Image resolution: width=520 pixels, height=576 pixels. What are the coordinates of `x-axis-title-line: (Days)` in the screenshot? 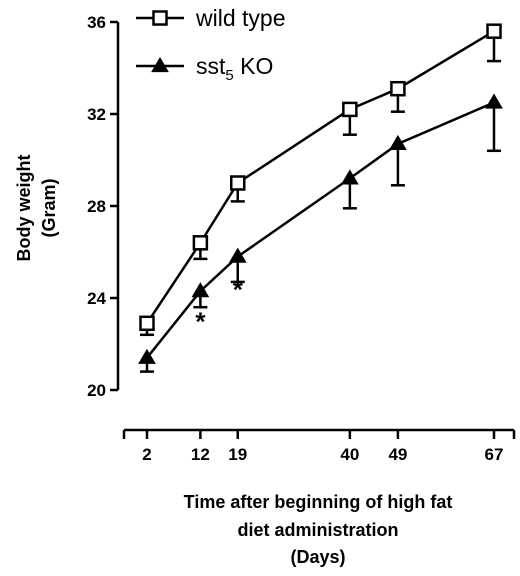 It's located at (317, 557).